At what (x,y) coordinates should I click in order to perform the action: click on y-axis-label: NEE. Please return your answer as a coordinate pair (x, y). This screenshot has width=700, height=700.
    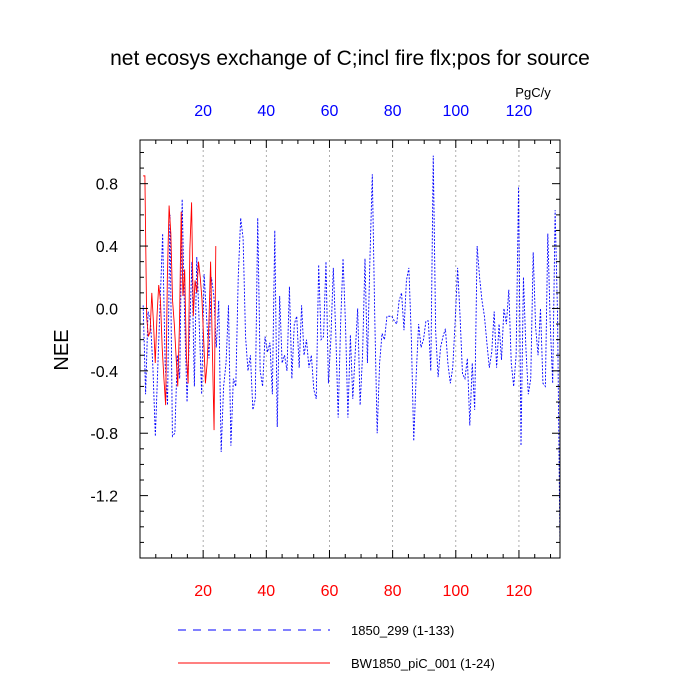
    Looking at the image, I should click on (62, 349).